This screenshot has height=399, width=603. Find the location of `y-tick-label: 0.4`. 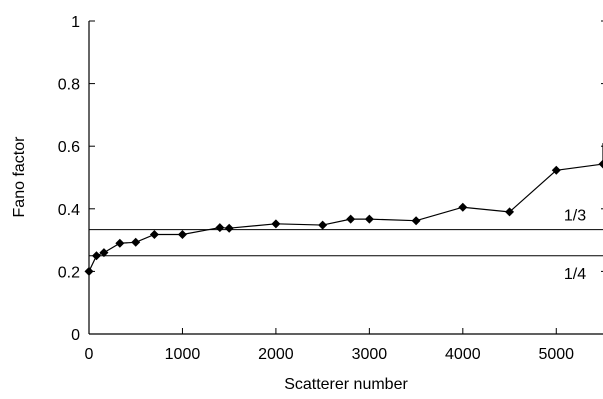

y-tick-label: 0.4 is located at coordinates (69, 210).